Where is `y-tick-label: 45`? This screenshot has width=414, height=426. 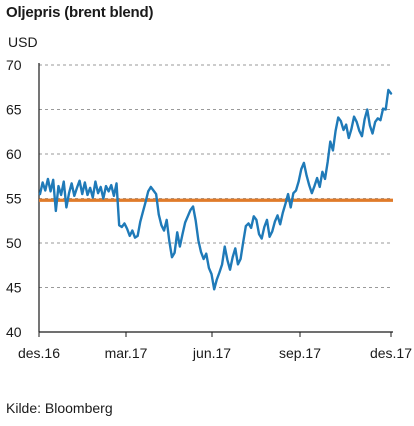
y-tick-label: 45 is located at coordinates (14, 288).